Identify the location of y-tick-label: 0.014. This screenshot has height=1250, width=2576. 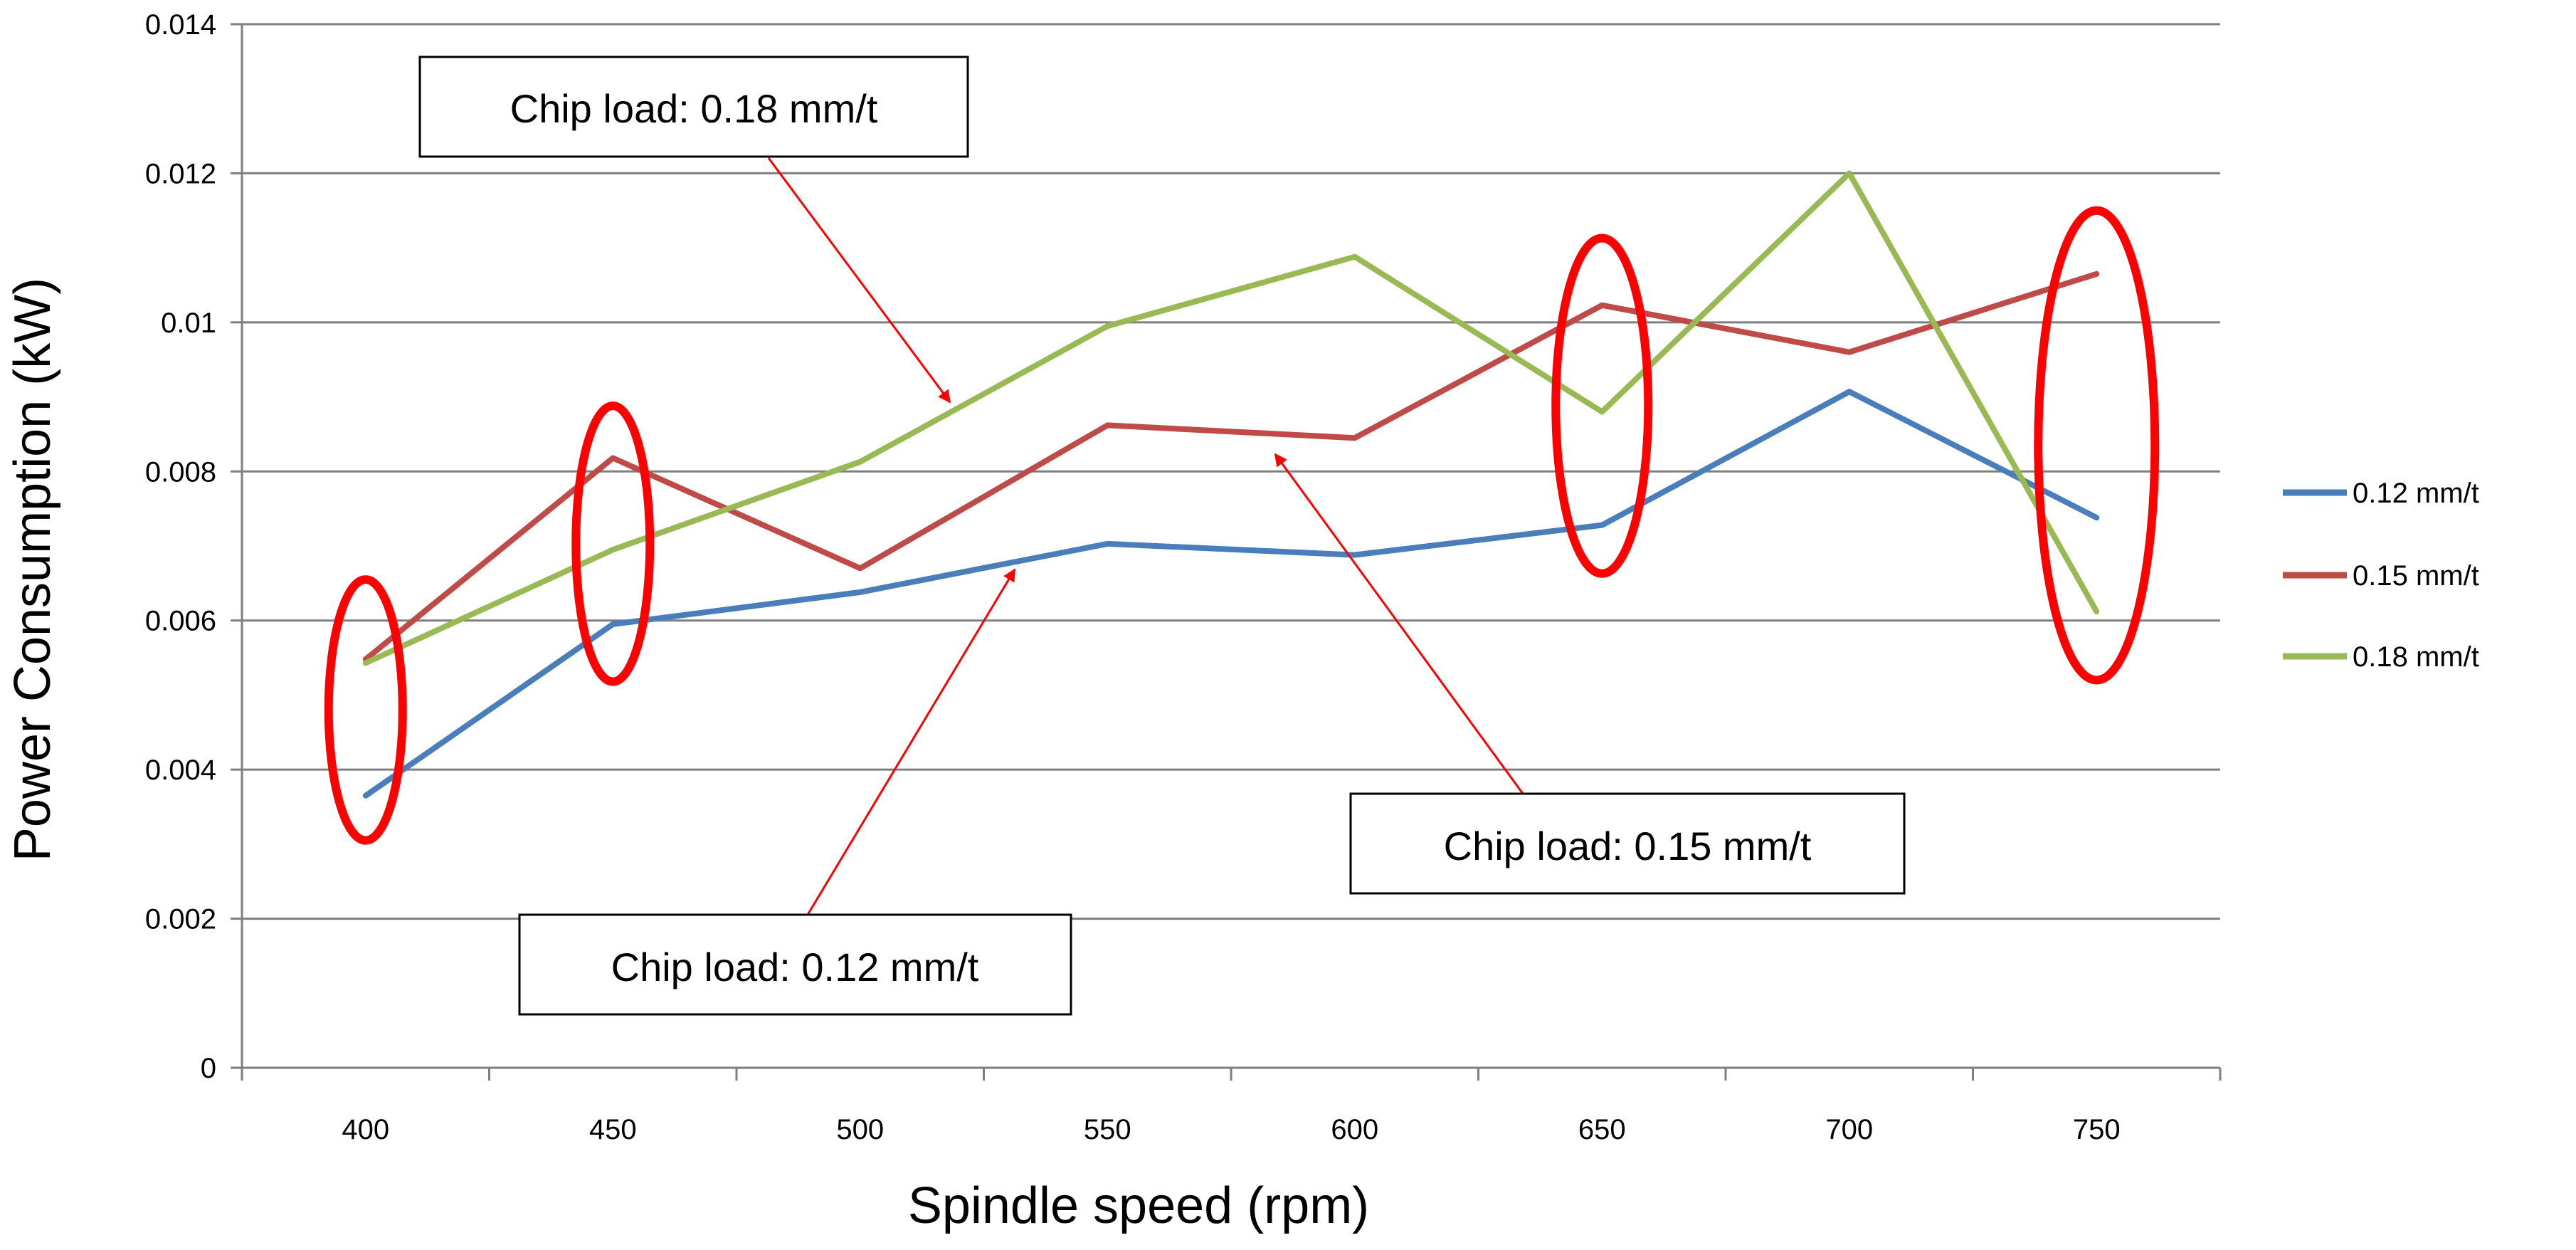
(180, 25).